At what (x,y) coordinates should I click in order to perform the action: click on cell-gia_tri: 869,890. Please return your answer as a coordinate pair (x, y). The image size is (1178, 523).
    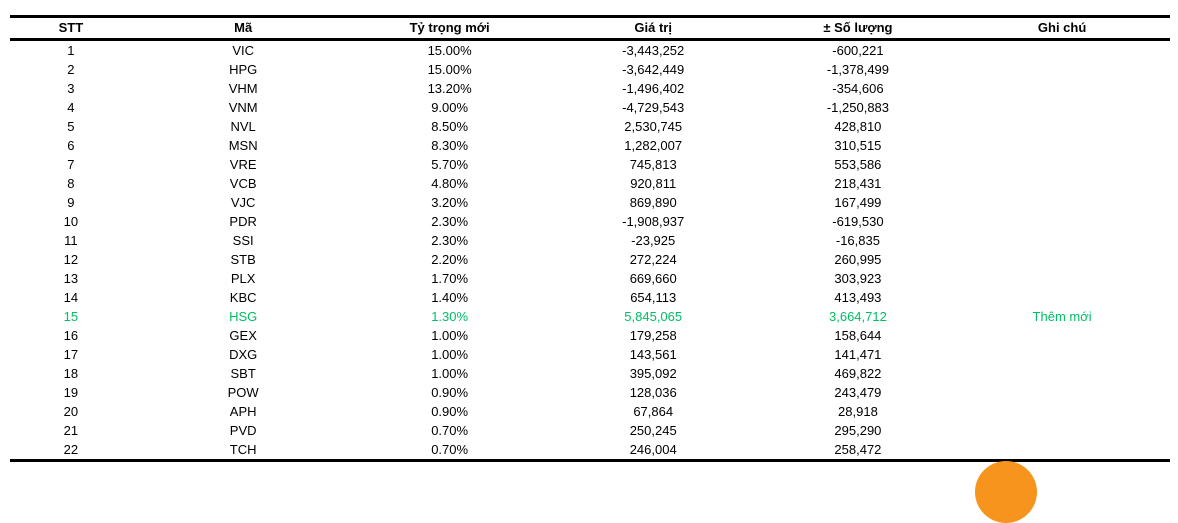
    Looking at the image, I should click on (653, 202).